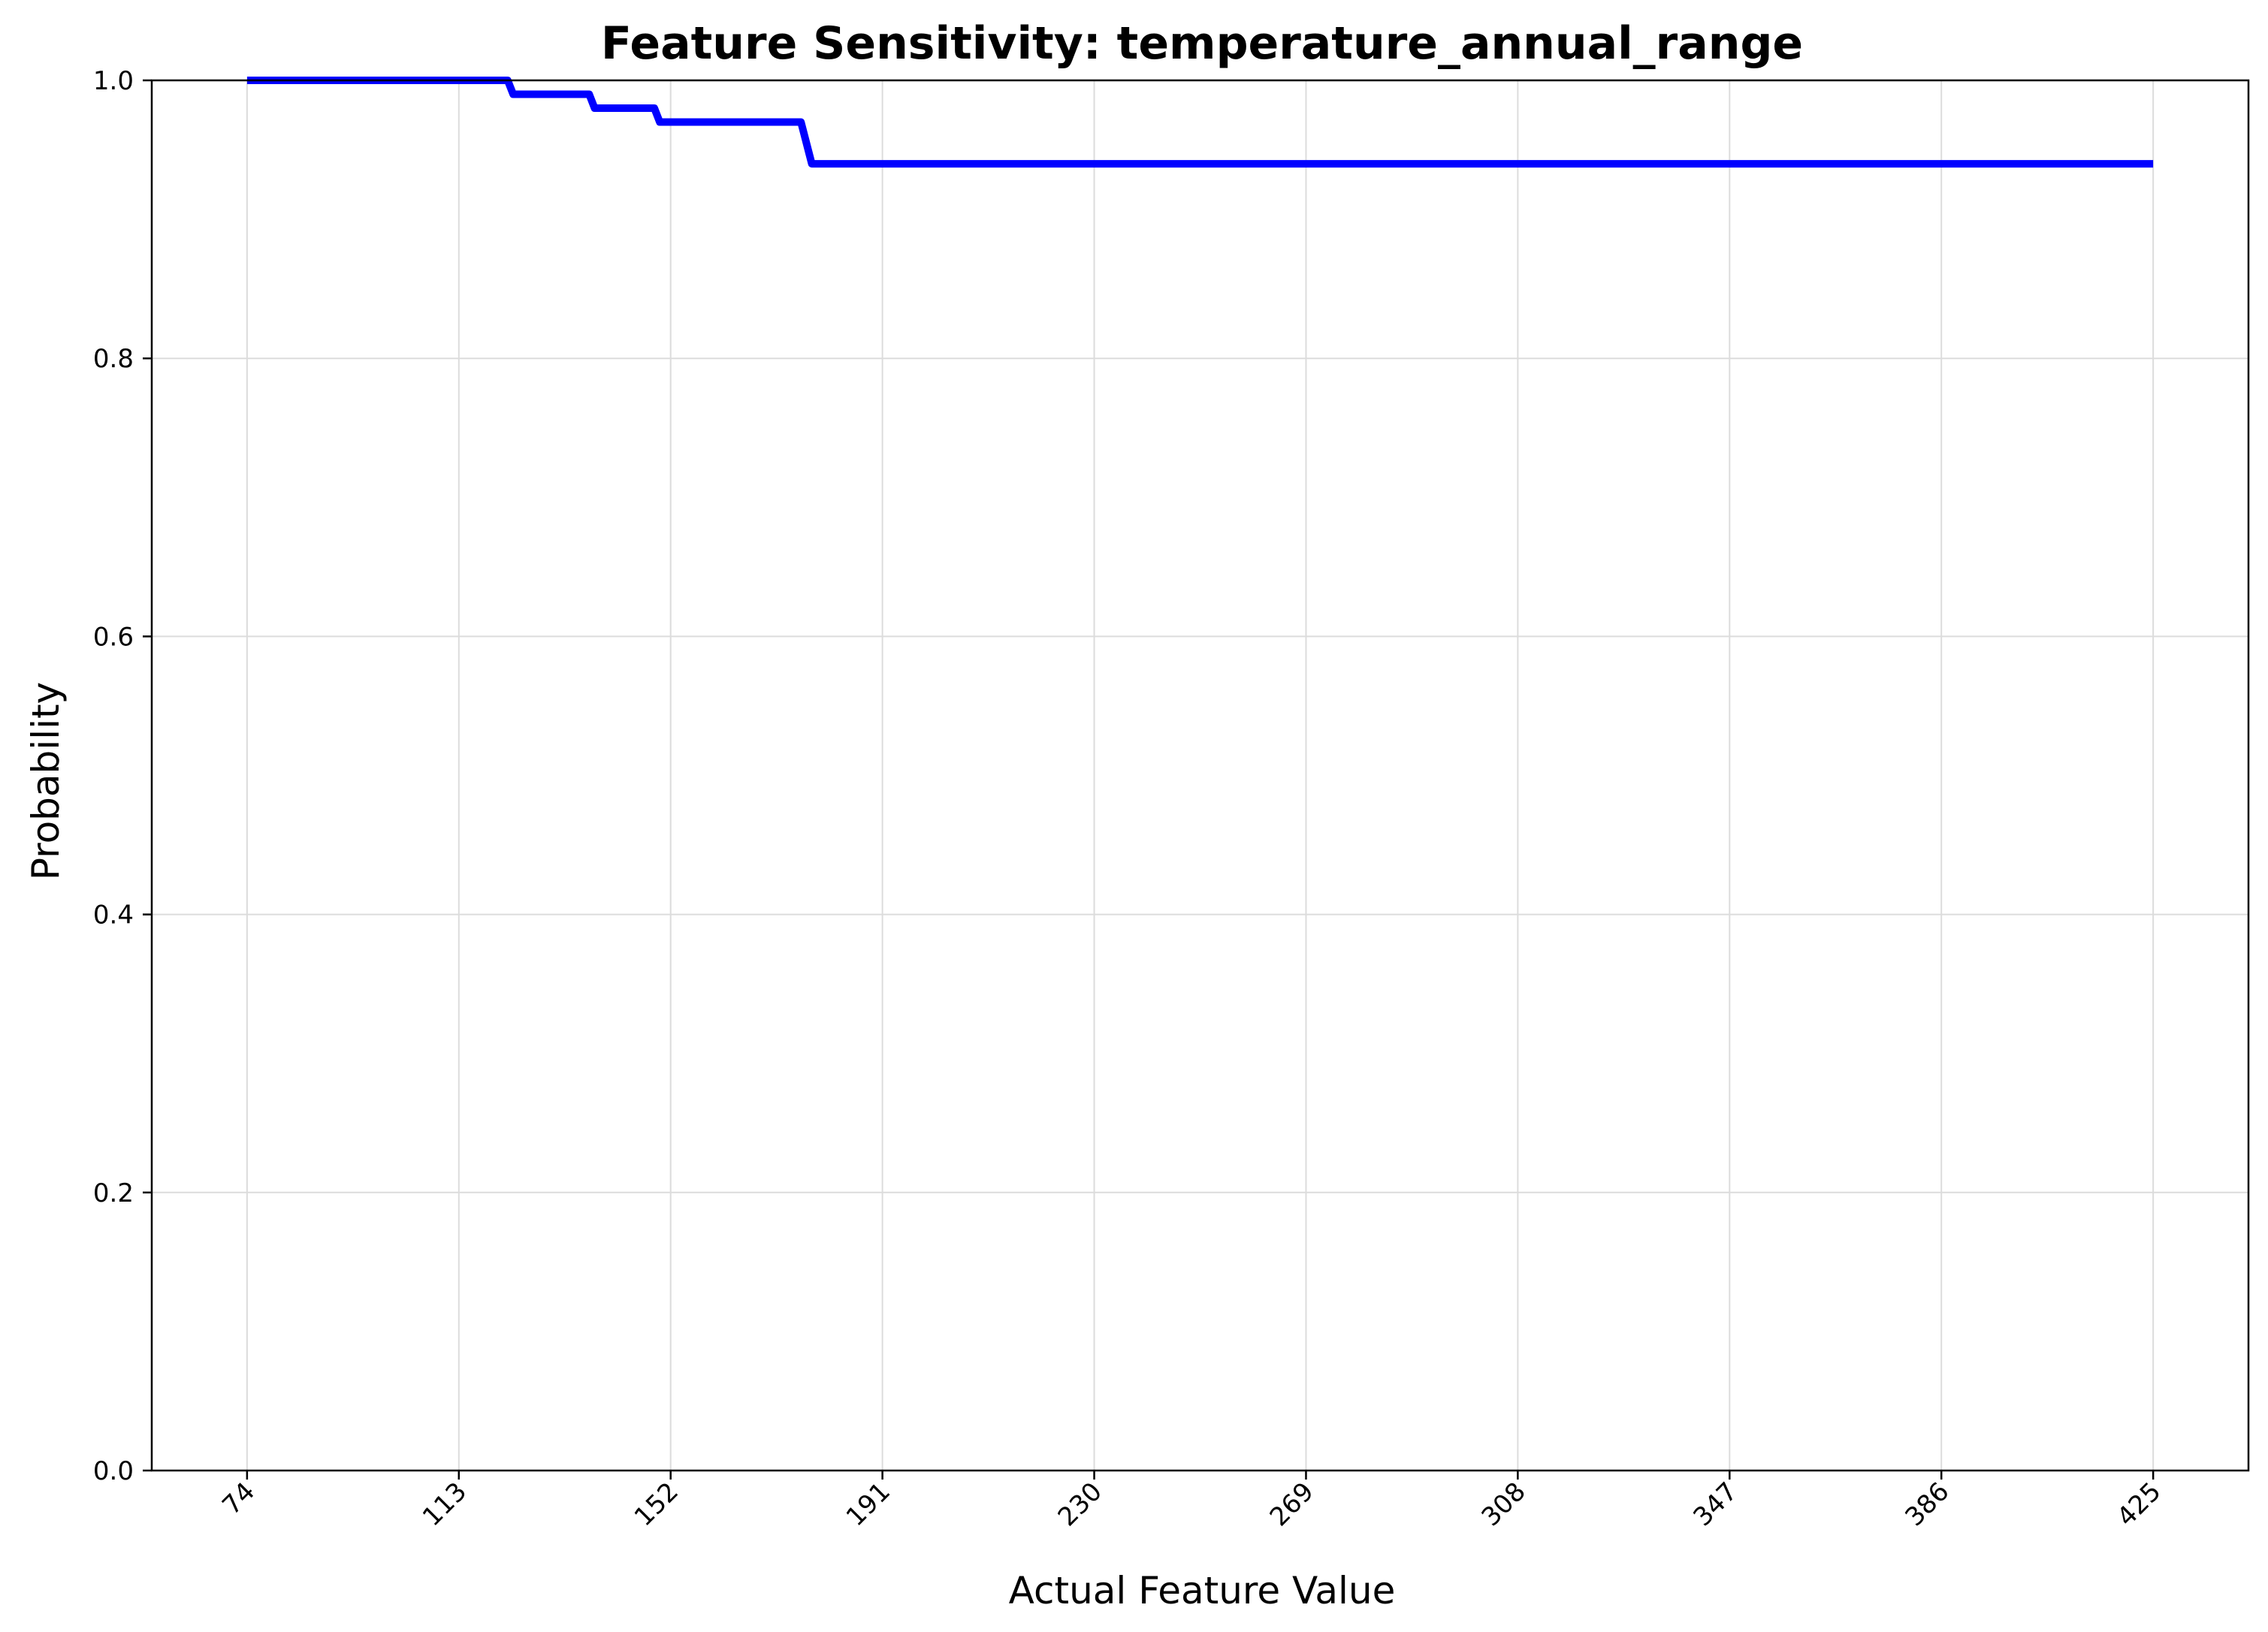 This screenshot has width=2268, height=1632. What do you see at coordinates (1292, 1504) in the screenshot?
I see `x-tick-label: 269` at bounding box center [1292, 1504].